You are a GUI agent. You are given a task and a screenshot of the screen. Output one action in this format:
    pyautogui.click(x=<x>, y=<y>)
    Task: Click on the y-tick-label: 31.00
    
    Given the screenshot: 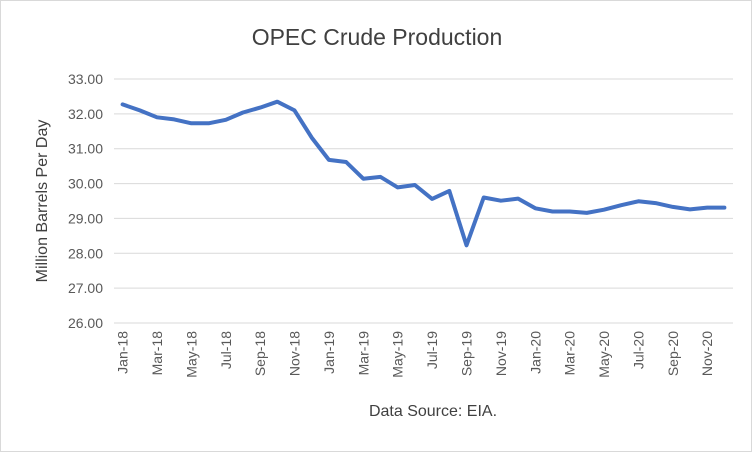 What is the action you would take?
    pyautogui.click(x=85, y=149)
    